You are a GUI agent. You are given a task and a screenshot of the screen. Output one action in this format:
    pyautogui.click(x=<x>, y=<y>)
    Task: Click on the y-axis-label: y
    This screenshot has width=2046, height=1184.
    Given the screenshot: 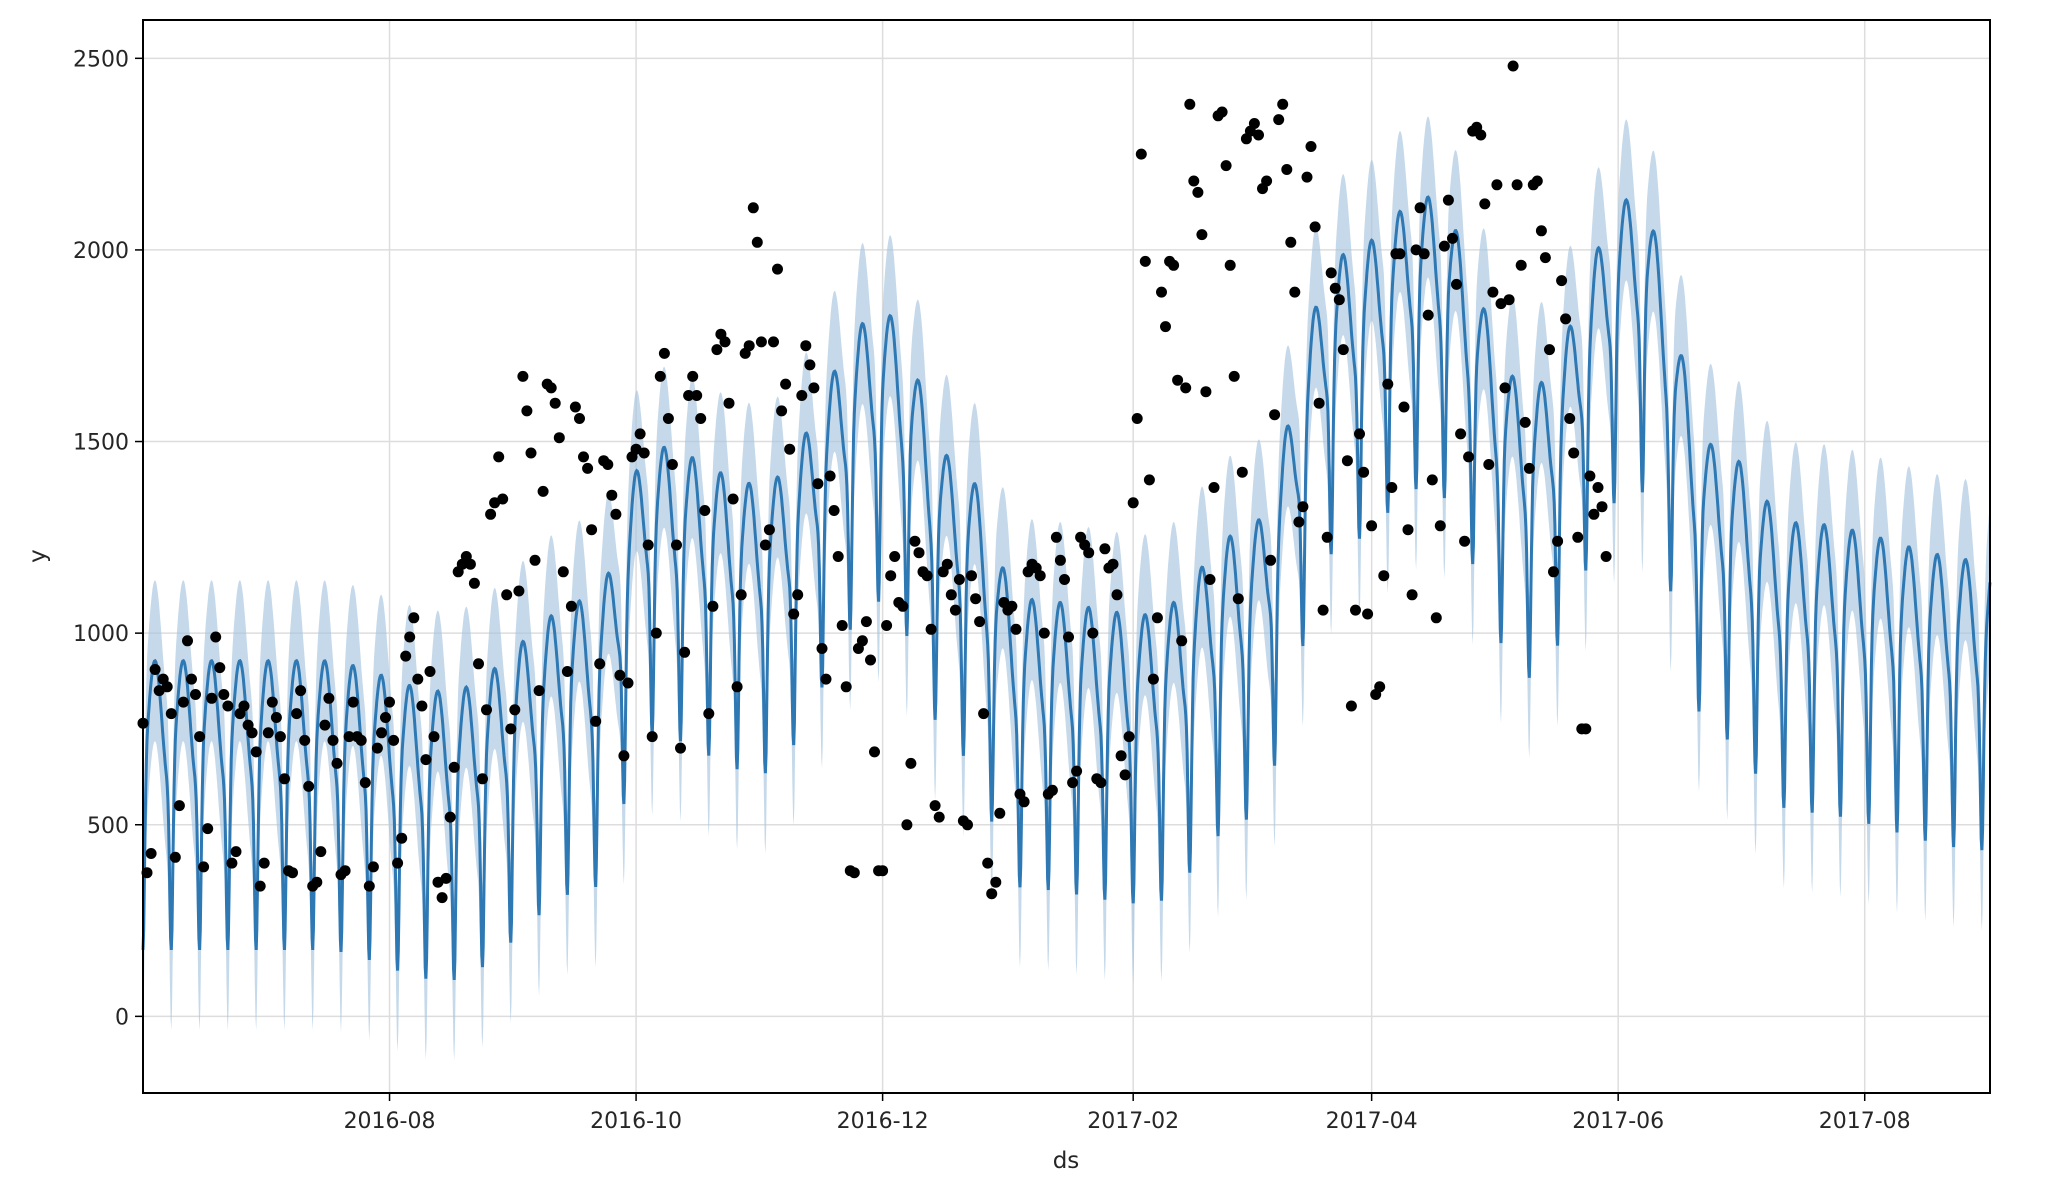 What is the action you would take?
    pyautogui.click(x=38, y=556)
    